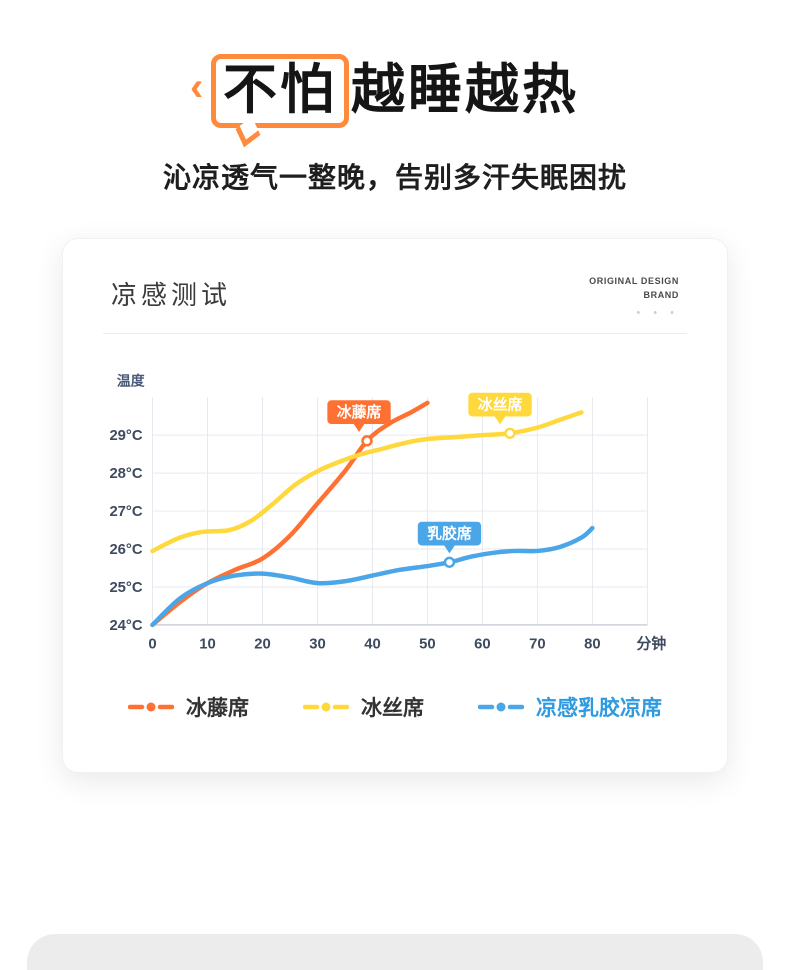 The width and height of the screenshot is (790, 970). I want to click on svg-text: 温度, so click(131, 380).